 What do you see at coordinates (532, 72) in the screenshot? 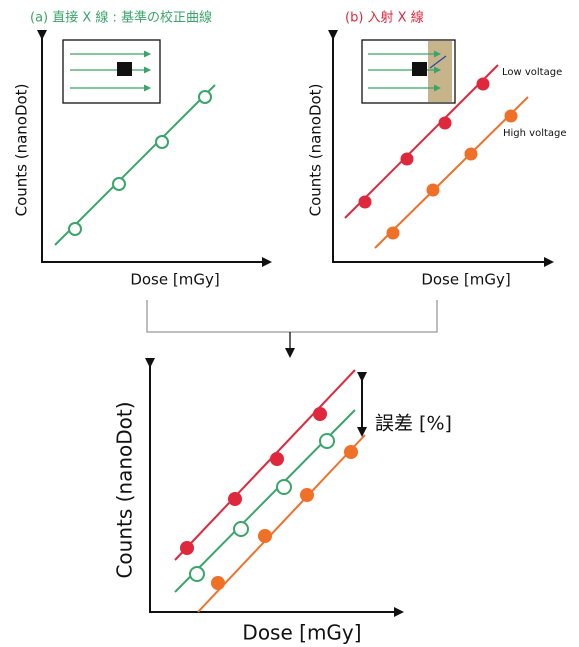
I see `low-label: Low voltage` at bounding box center [532, 72].